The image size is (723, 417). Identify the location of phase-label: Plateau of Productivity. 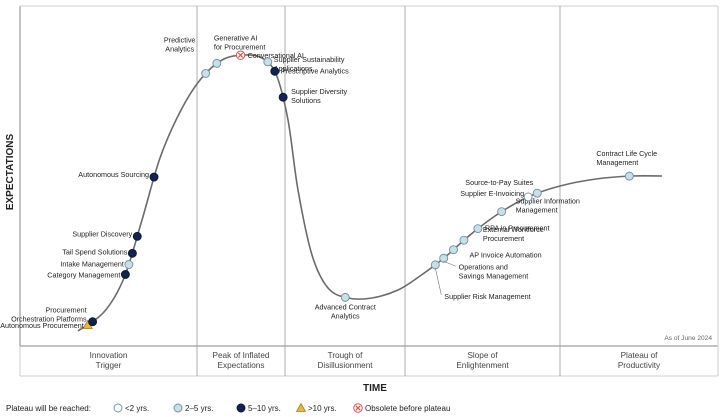
(639, 360).